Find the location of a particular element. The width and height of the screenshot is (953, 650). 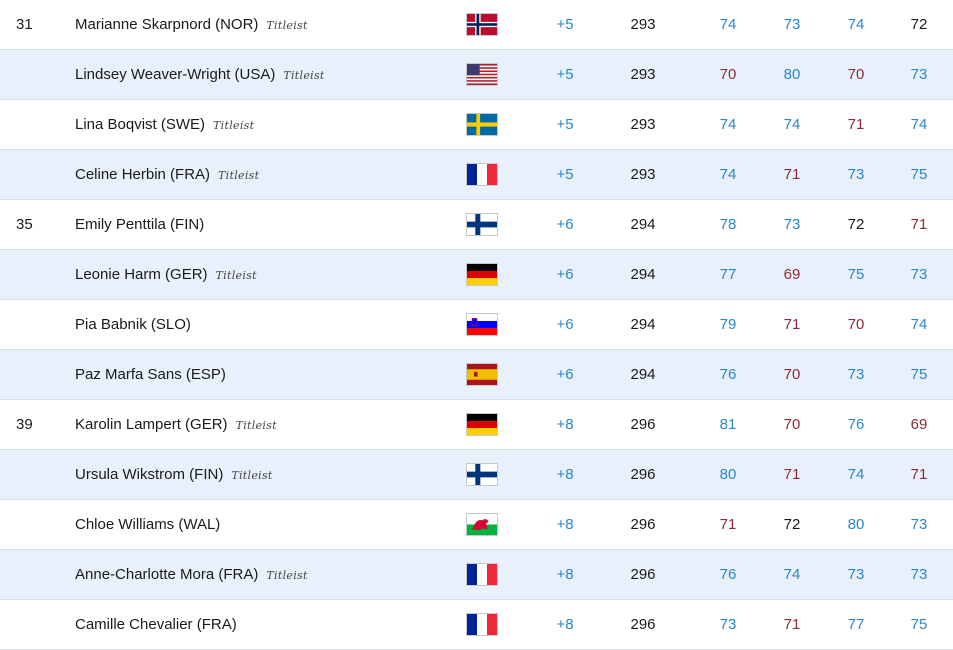

round-2-score: 69 is located at coordinates (792, 274).